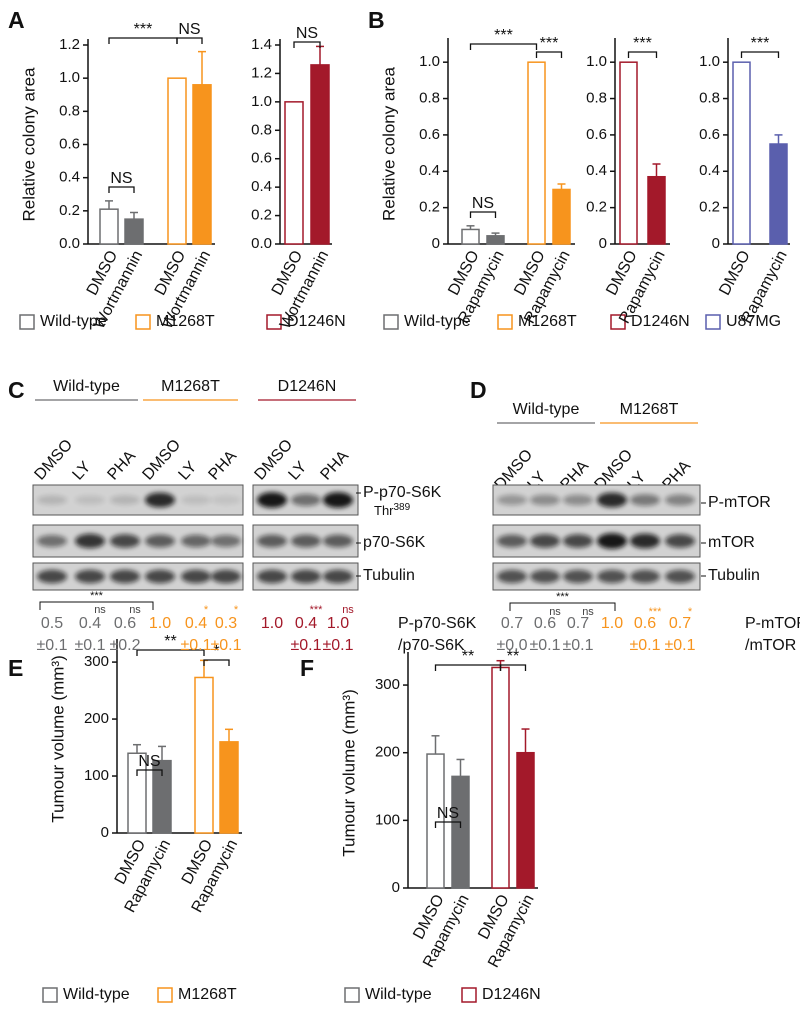  What do you see at coordinates (207, 994) in the screenshot?
I see `legend-label: M1268T` at bounding box center [207, 994].